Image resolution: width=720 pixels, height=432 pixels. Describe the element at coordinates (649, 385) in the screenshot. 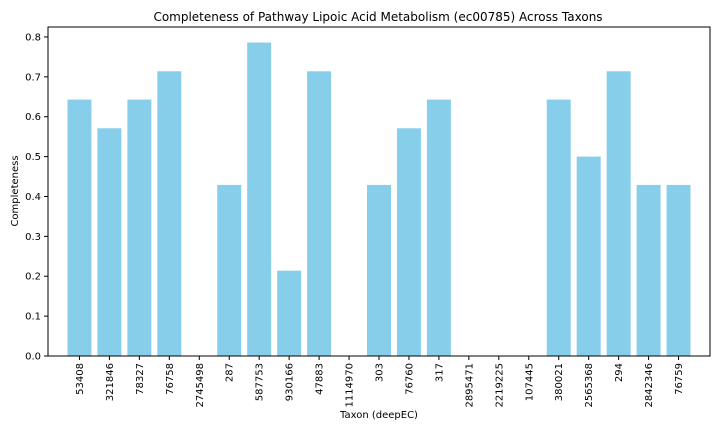

I see `x-tick-label: 2842346` at that location.